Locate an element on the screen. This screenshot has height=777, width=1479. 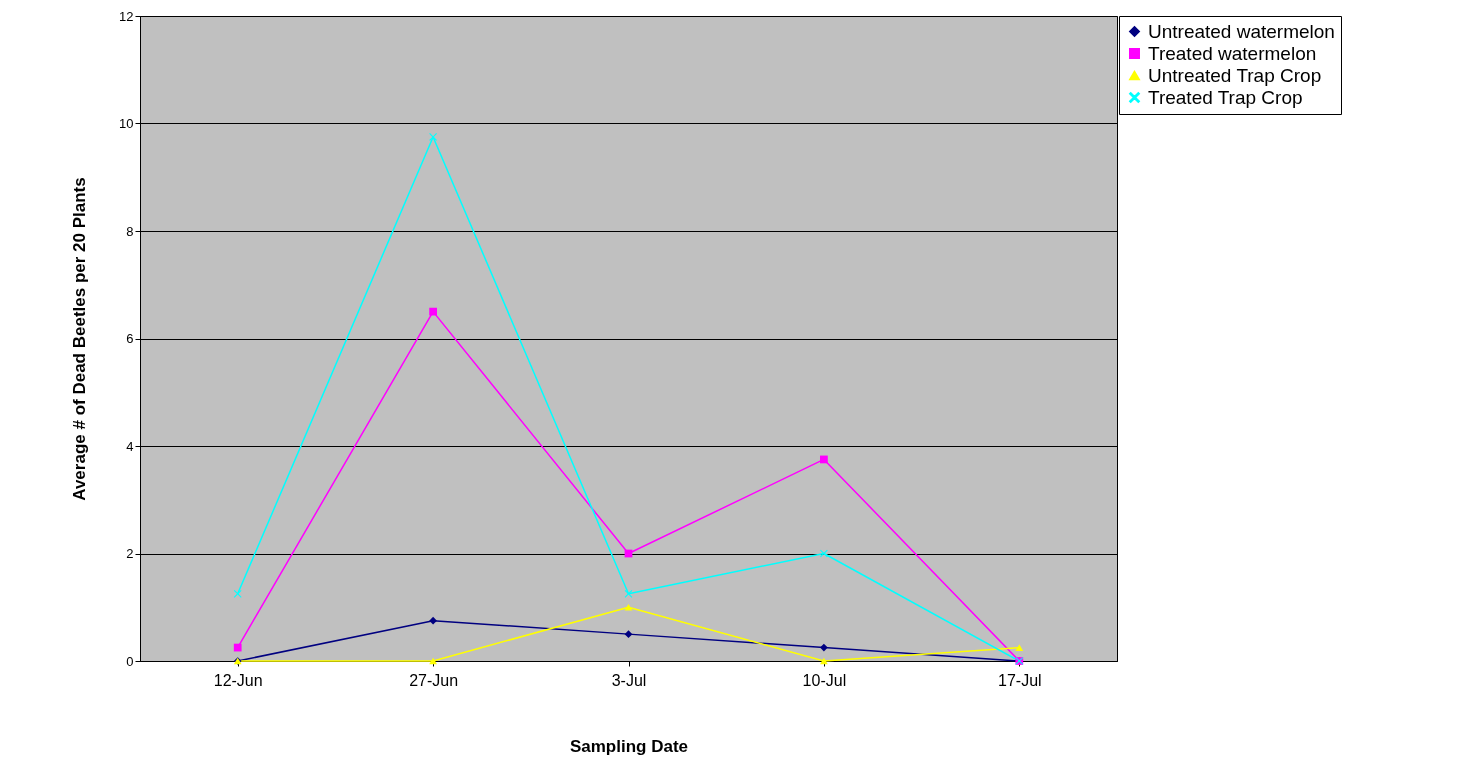
y-tick-label: 8 is located at coordinates (130, 231).